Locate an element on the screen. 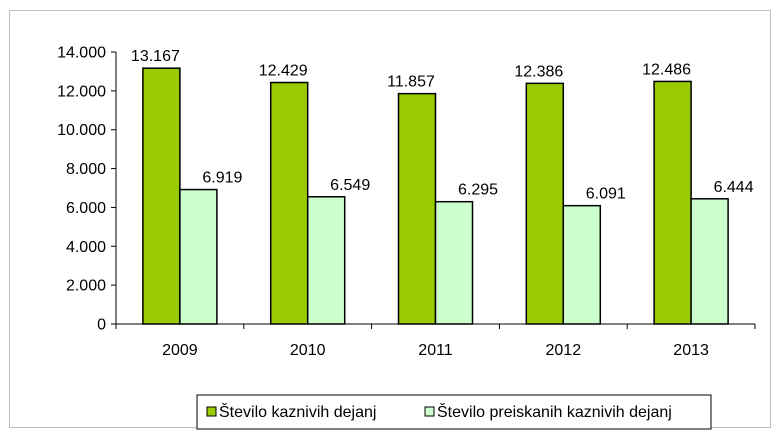 The width and height of the screenshot is (781, 435). y-tick-label: 8.000 is located at coordinates (86, 169).